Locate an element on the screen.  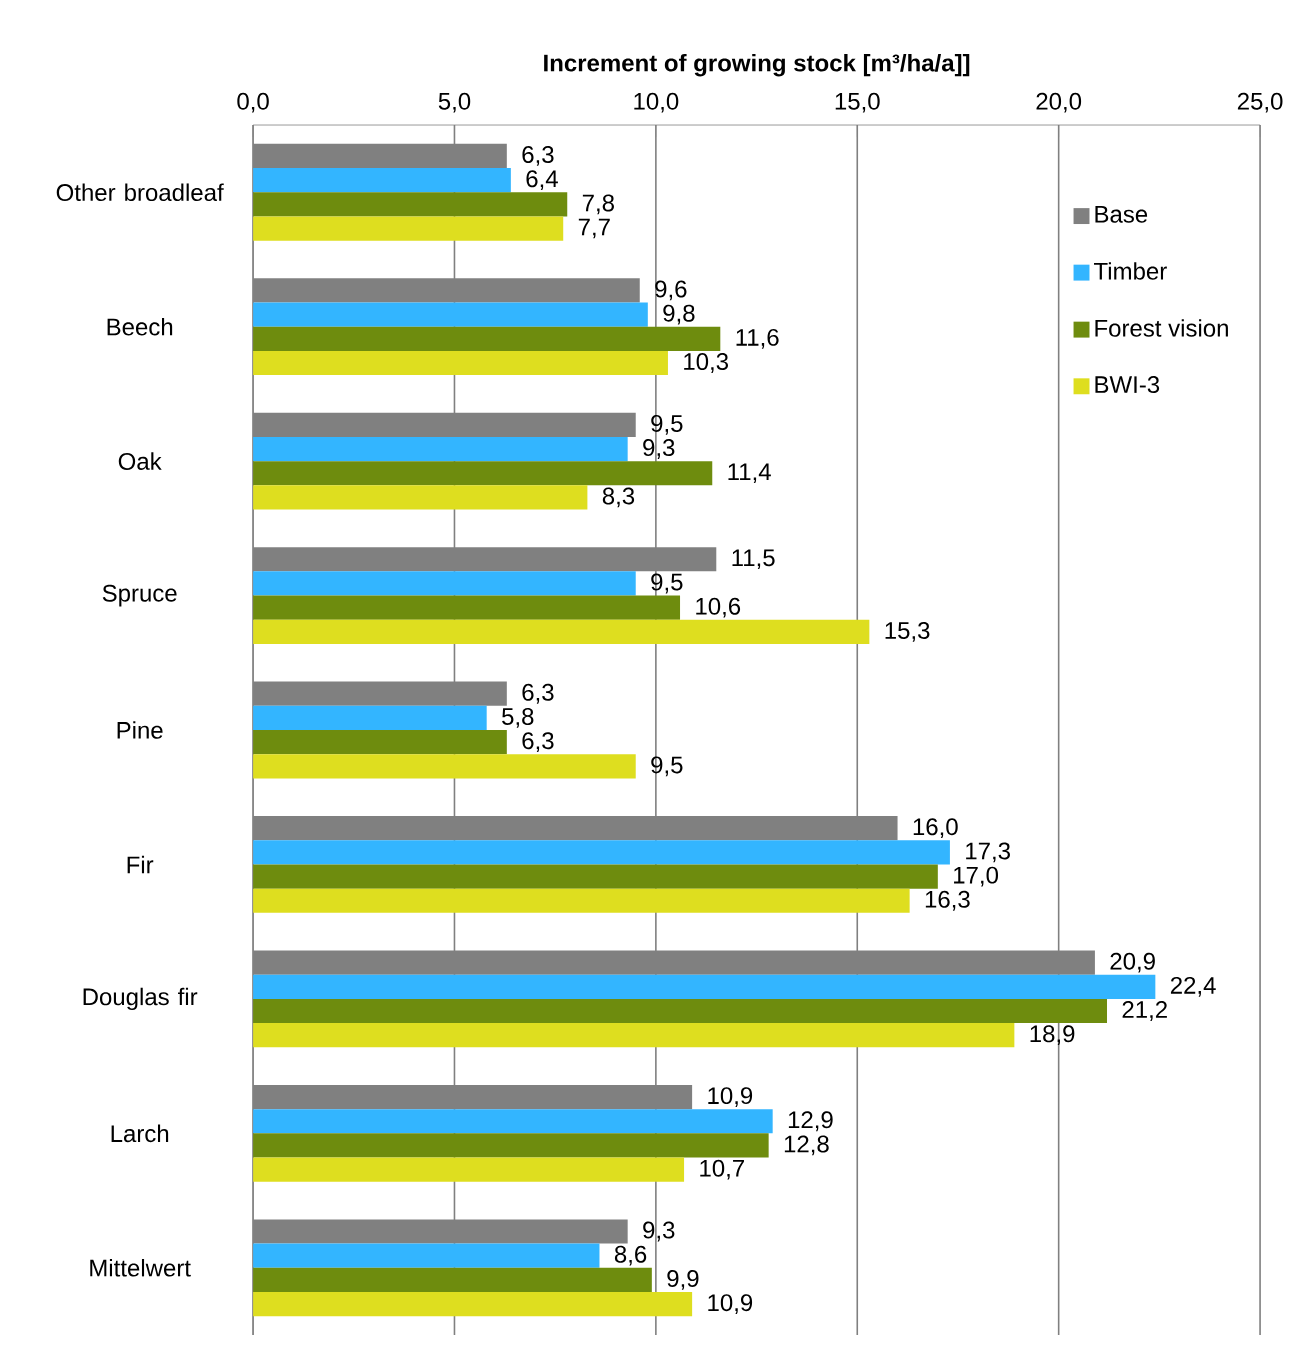
x-tick-label: 20,0 is located at coordinates (1059, 102).